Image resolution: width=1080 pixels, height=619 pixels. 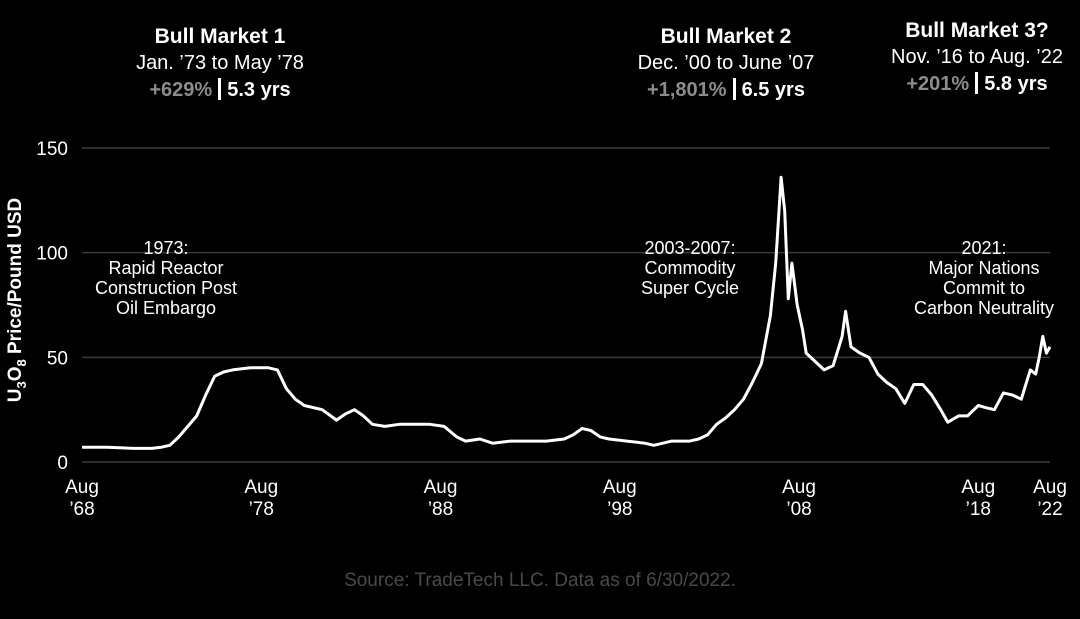 I want to click on x-tick-label: ’18, so click(x=978, y=509).